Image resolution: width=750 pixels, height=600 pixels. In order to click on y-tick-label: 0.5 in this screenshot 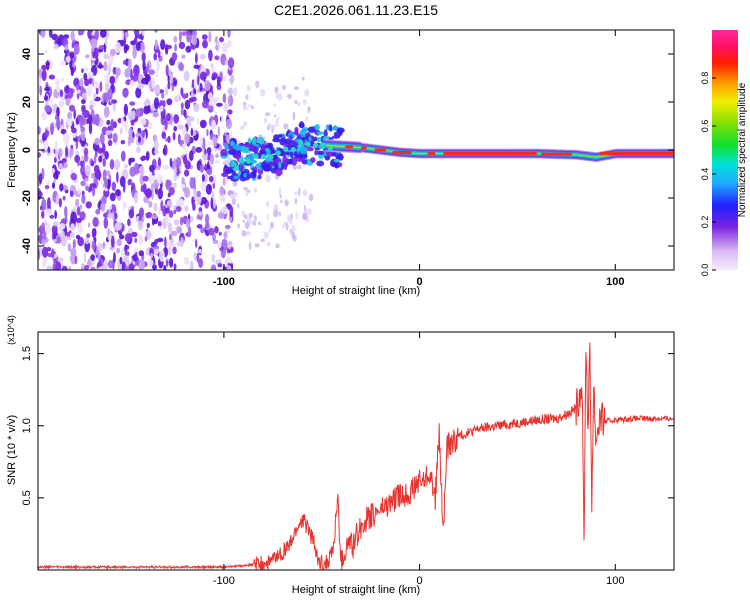, I will do `click(27, 497)`.